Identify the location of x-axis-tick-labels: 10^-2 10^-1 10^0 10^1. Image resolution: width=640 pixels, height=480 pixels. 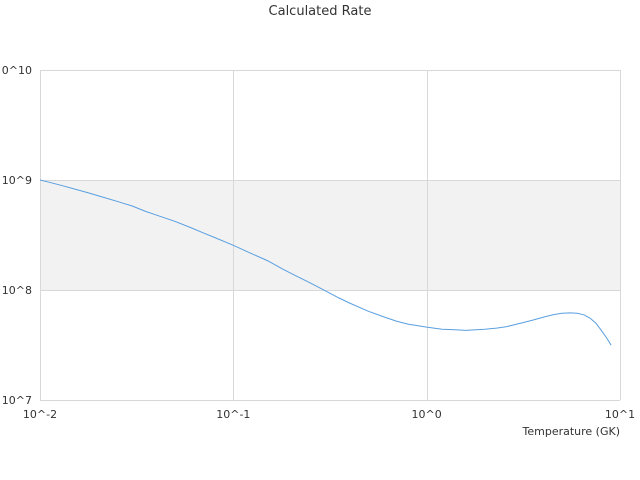
(329, 414).